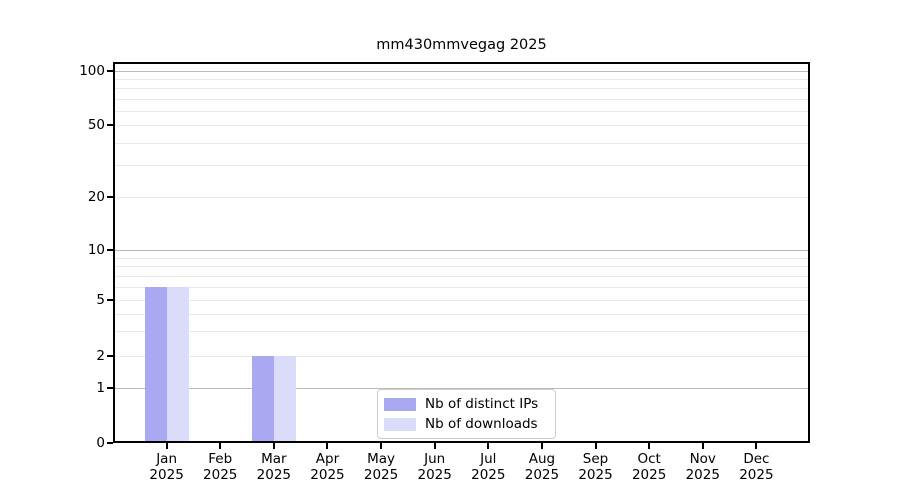  What do you see at coordinates (461, 45) in the screenshot?
I see `chart-title: mm430mmvegag 2025` at bounding box center [461, 45].